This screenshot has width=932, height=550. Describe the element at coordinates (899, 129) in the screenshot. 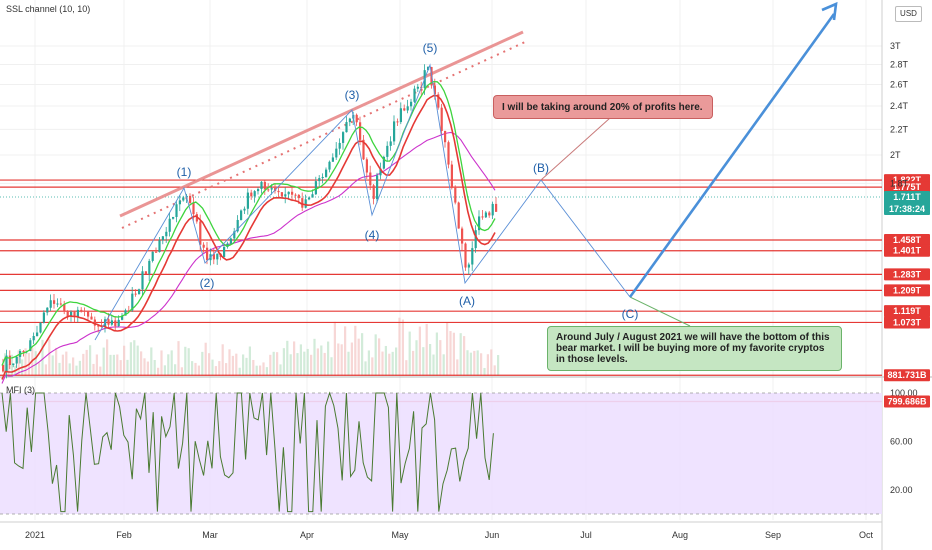

I see `price-tick-label: 2.2T` at that location.